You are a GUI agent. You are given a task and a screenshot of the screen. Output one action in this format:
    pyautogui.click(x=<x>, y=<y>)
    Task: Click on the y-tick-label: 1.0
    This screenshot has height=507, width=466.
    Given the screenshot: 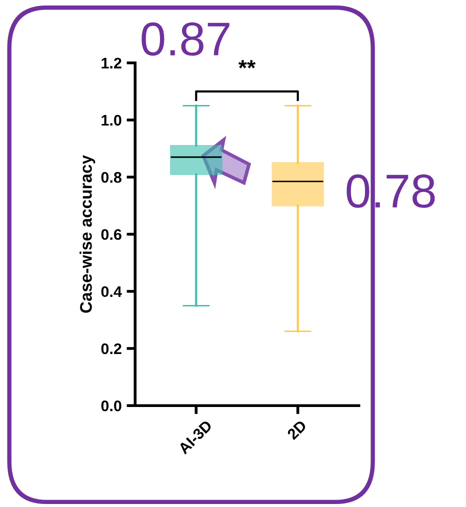 What is the action you would take?
    pyautogui.click(x=112, y=120)
    